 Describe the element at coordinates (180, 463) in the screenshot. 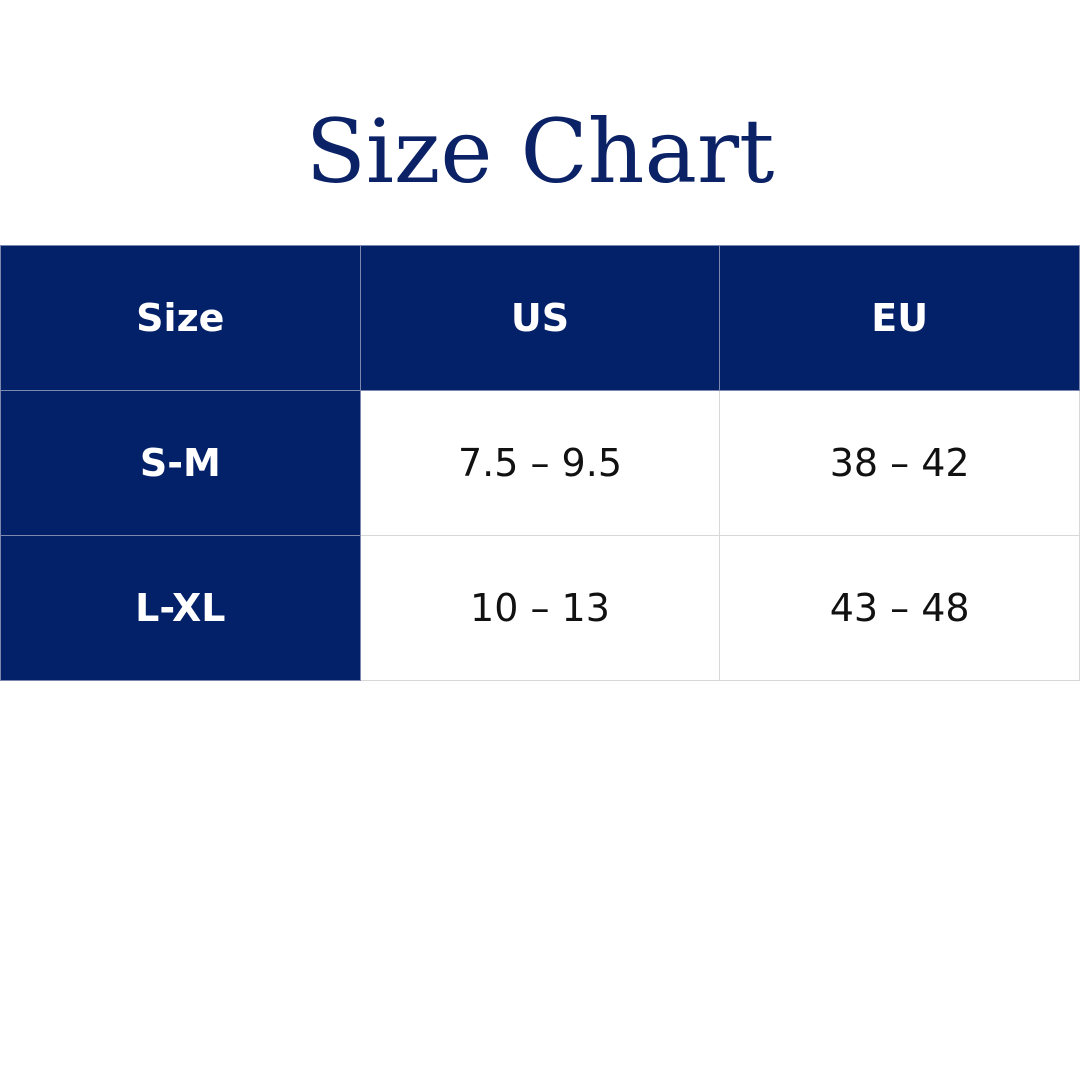

I see `row-header: S-M` at that location.